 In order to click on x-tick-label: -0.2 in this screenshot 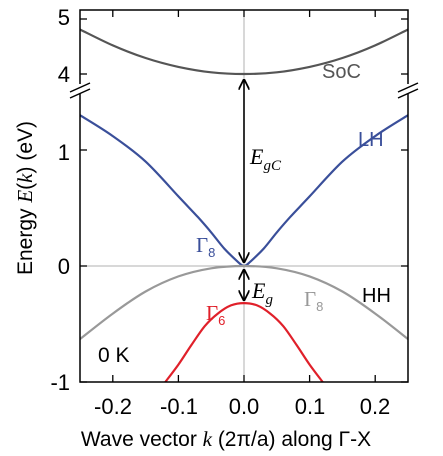, I will do `click(113, 406)`.